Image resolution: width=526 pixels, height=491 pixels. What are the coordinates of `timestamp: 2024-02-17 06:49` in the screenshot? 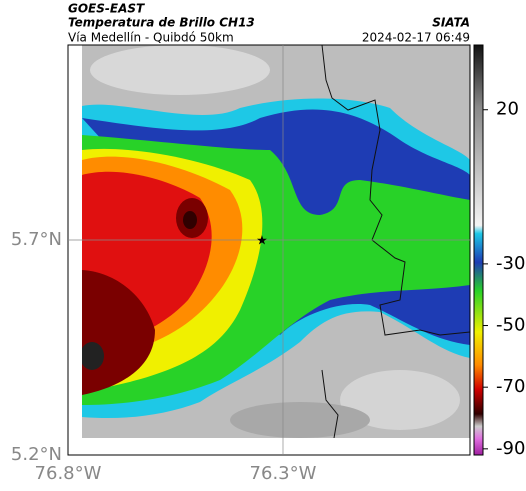 It's located at (416, 38).